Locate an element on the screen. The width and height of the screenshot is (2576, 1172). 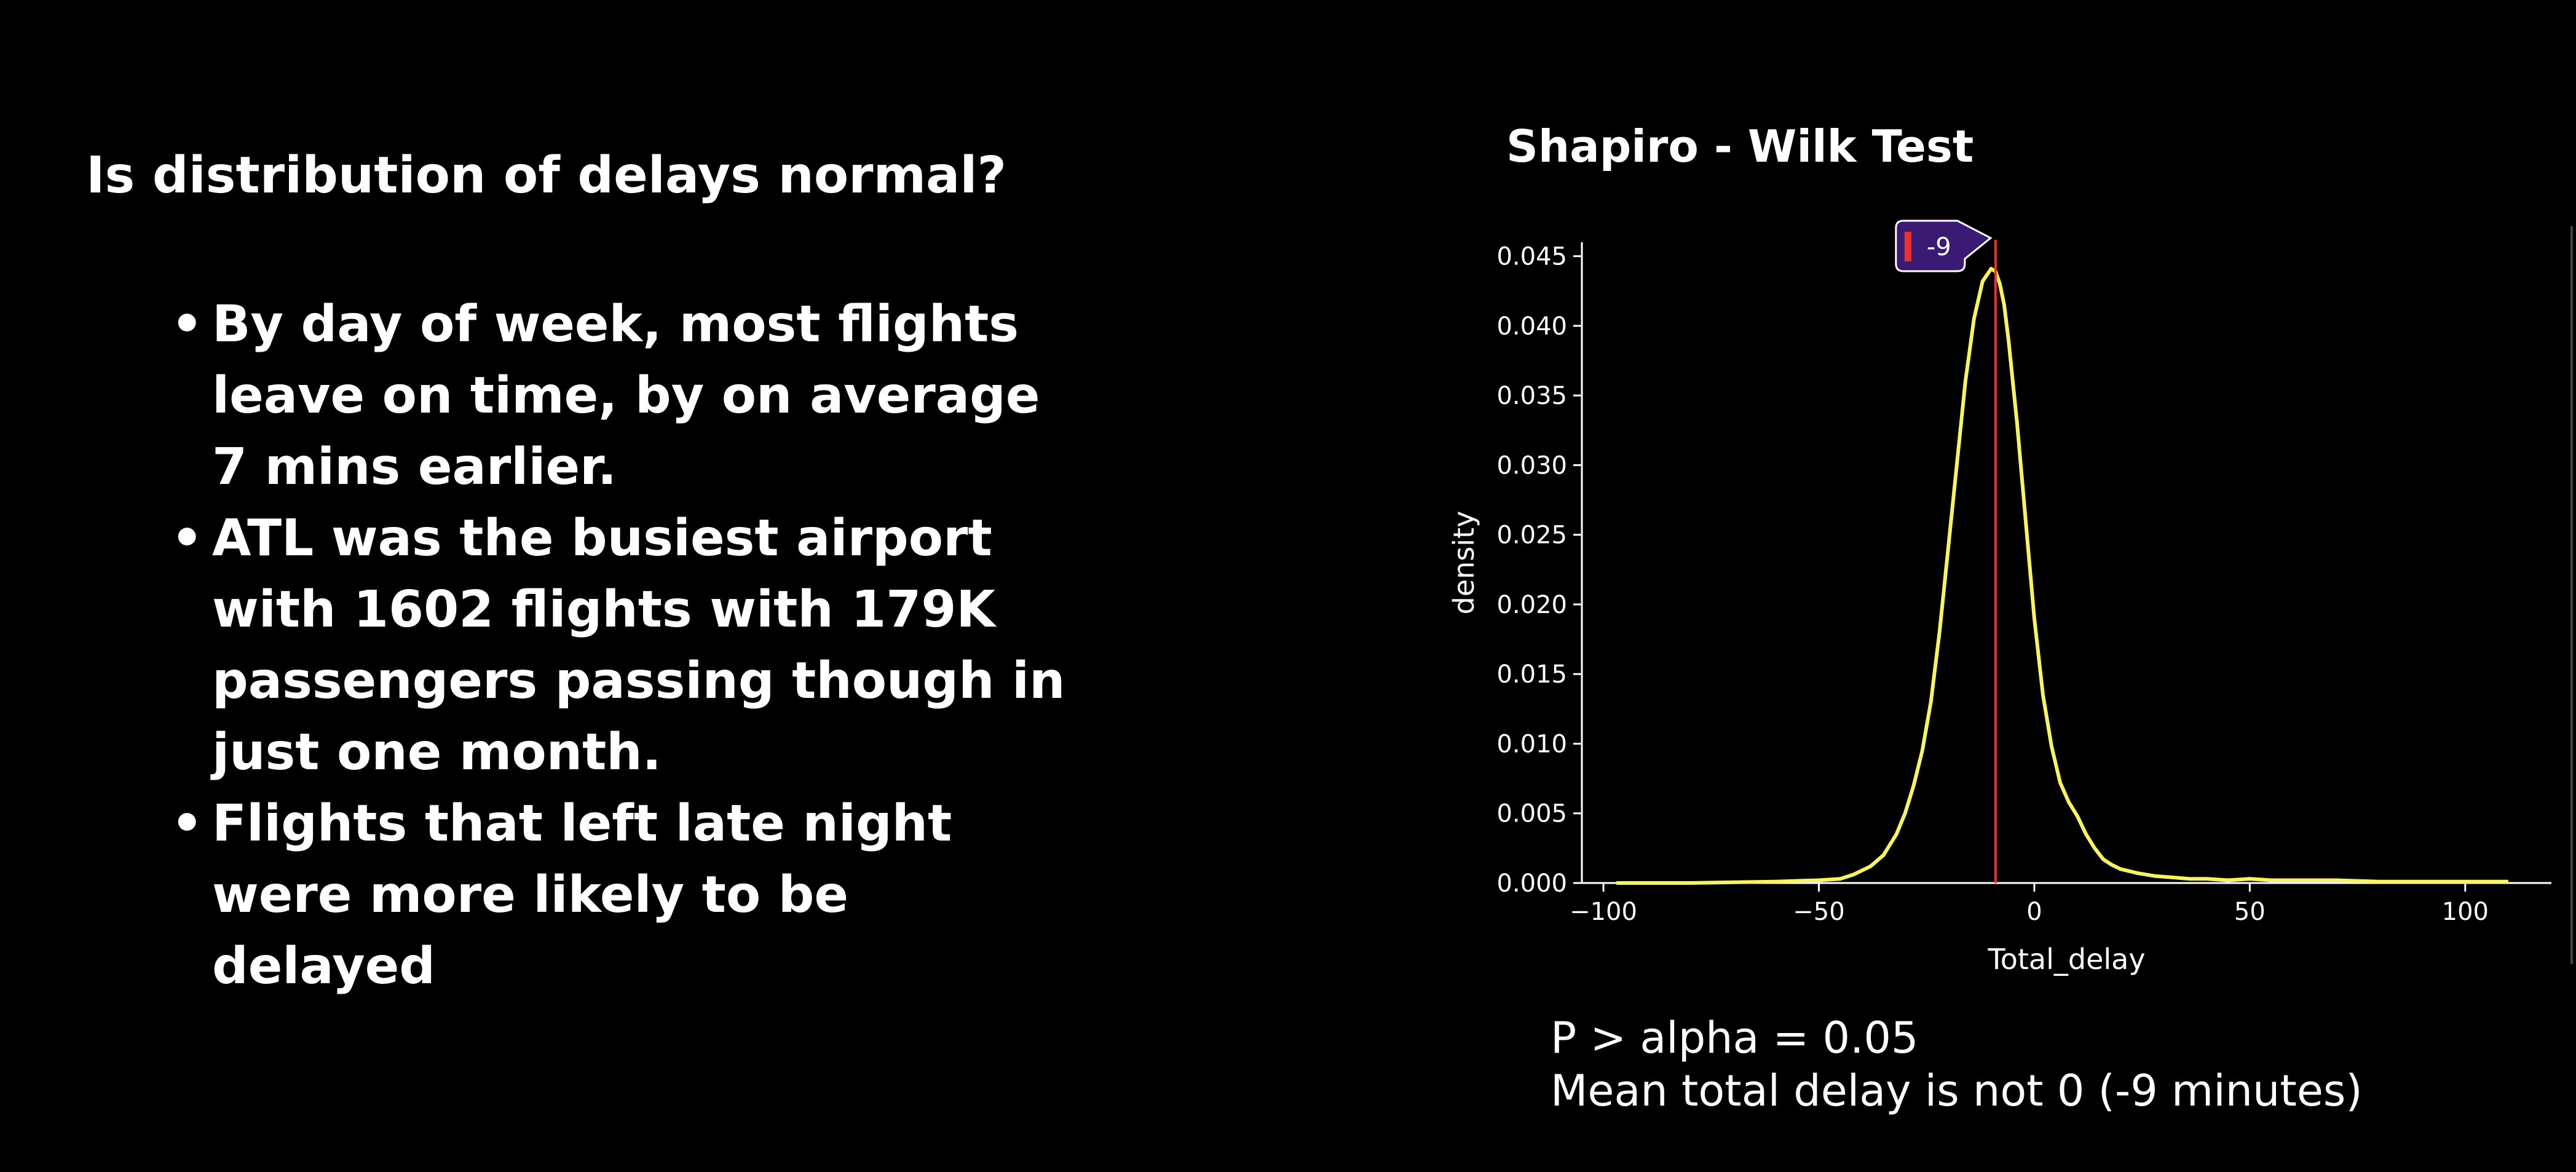
y-axis-label: density is located at coordinates (1464, 563).